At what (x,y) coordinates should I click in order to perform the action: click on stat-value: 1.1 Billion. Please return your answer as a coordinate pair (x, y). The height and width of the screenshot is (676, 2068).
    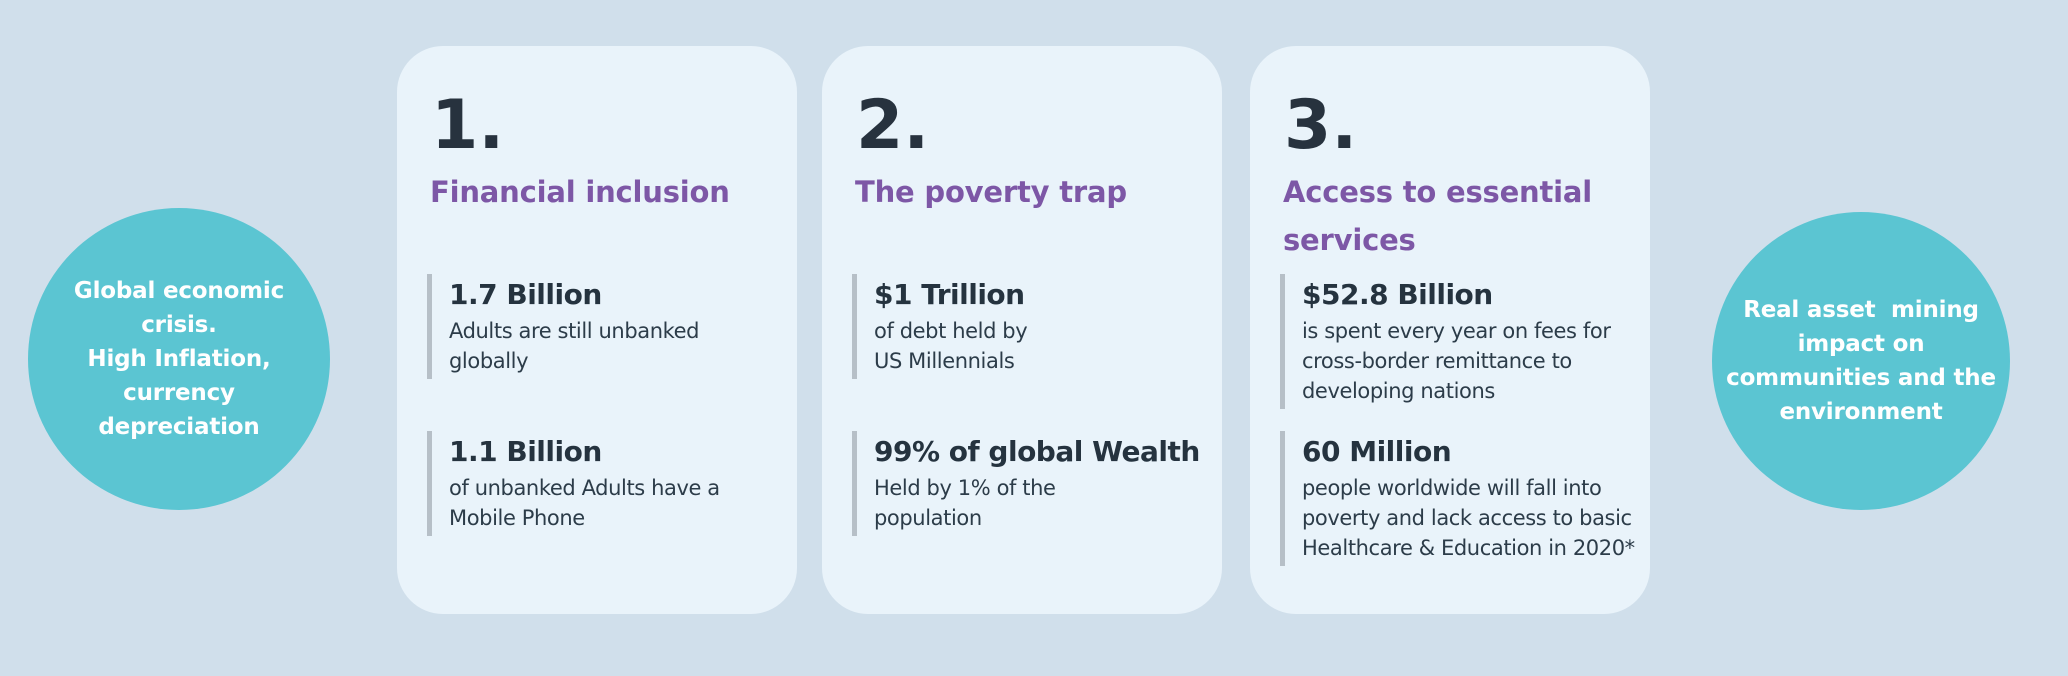
    Looking at the image, I should click on (525, 451).